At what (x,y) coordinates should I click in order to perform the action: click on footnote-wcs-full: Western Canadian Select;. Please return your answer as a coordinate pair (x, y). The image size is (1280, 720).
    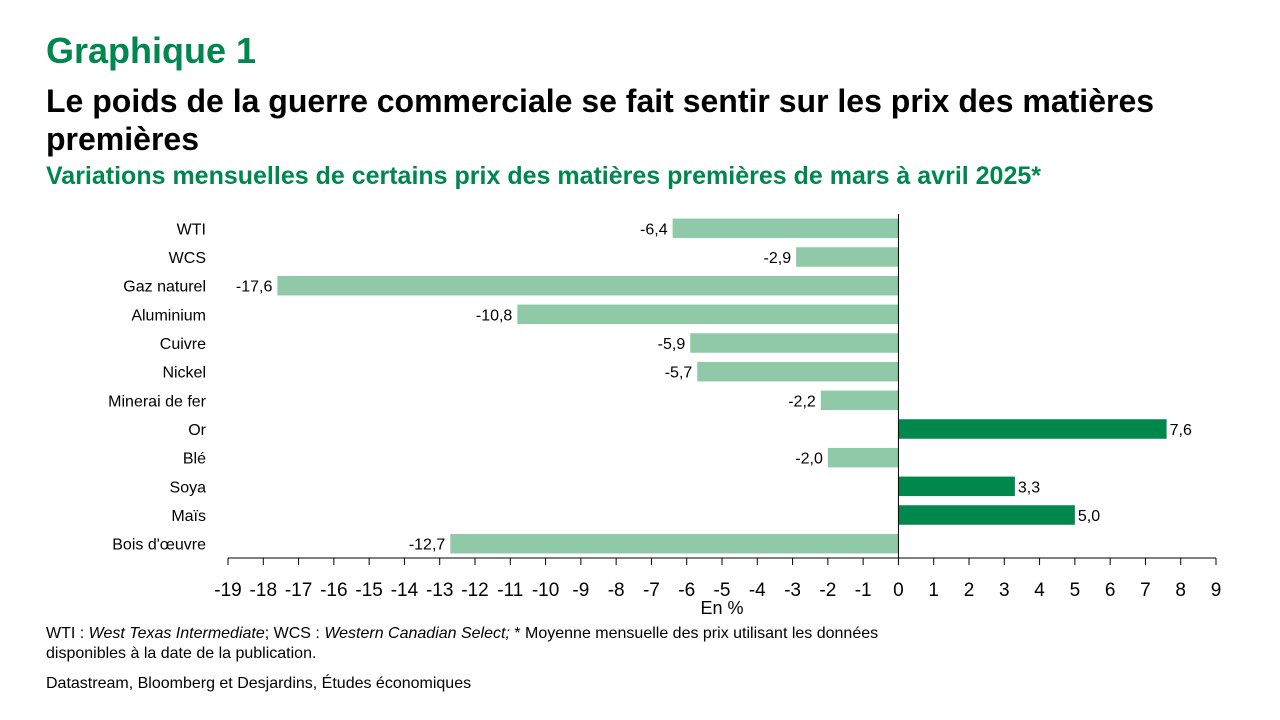
    Looking at the image, I should click on (417, 633).